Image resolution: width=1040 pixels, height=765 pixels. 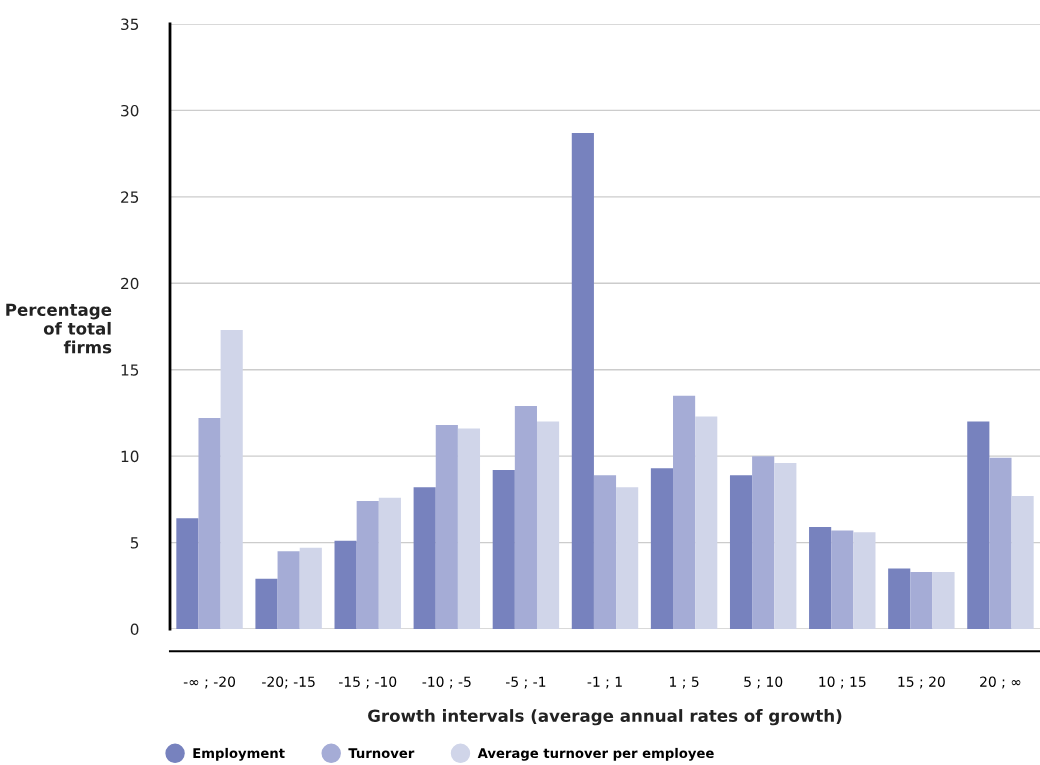 What do you see at coordinates (130, 283) in the screenshot?
I see `y-tick-label: 20` at bounding box center [130, 283].